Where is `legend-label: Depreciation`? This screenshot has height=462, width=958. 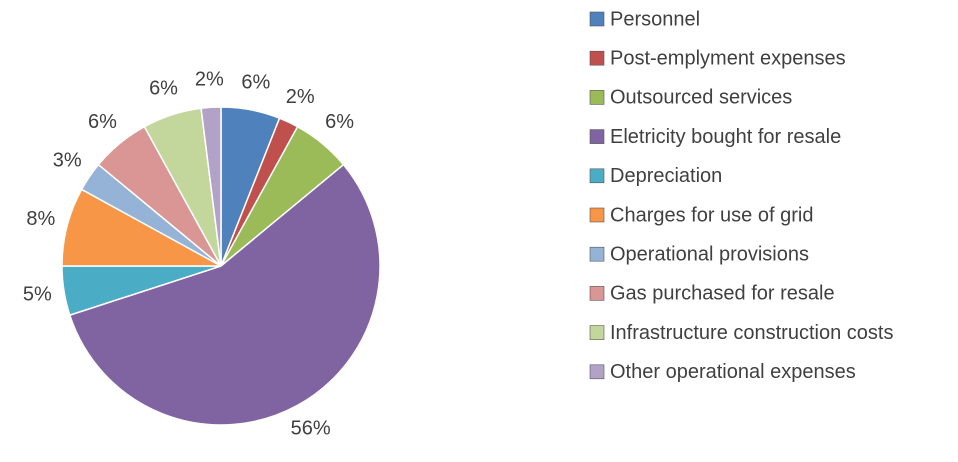 legend-label: Depreciation is located at coordinates (666, 176).